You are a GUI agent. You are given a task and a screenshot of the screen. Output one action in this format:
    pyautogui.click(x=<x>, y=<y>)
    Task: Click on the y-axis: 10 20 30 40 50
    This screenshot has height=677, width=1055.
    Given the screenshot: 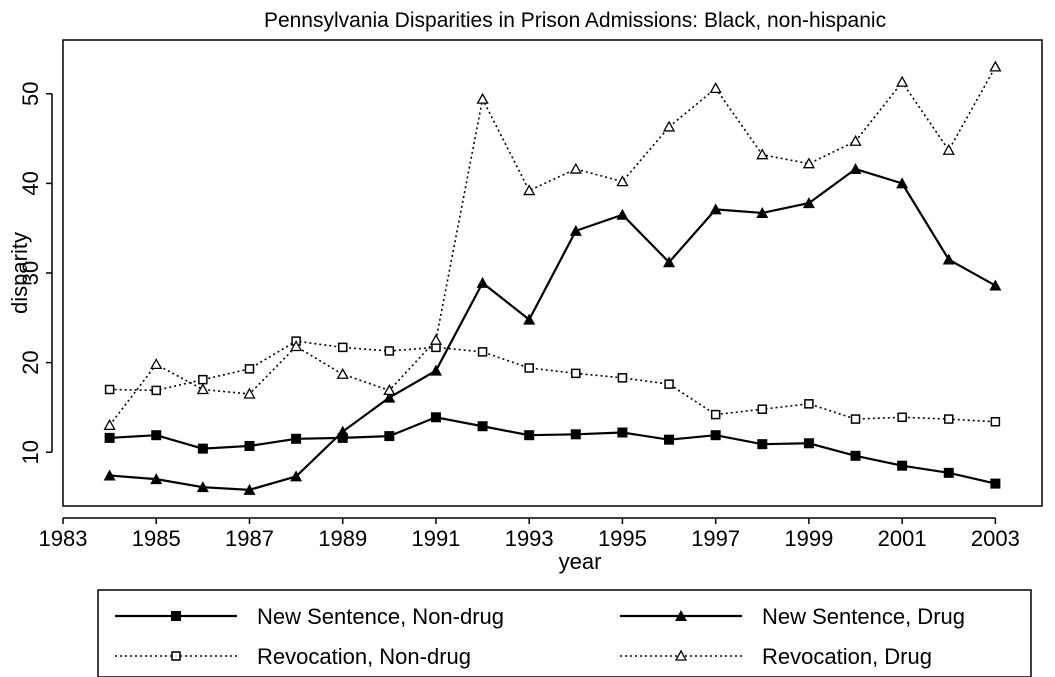 What is the action you would take?
    pyautogui.click(x=35, y=273)
    